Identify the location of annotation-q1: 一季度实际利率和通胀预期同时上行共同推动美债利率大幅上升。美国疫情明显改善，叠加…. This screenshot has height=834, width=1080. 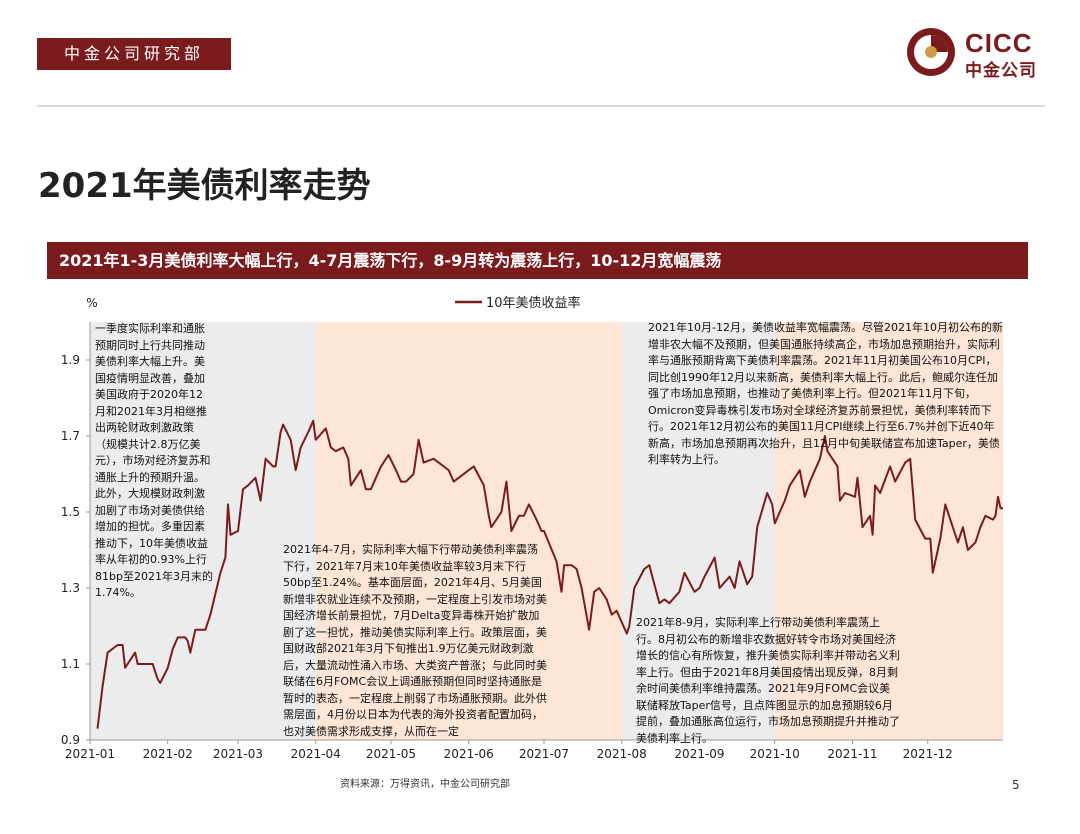
(154, 460).